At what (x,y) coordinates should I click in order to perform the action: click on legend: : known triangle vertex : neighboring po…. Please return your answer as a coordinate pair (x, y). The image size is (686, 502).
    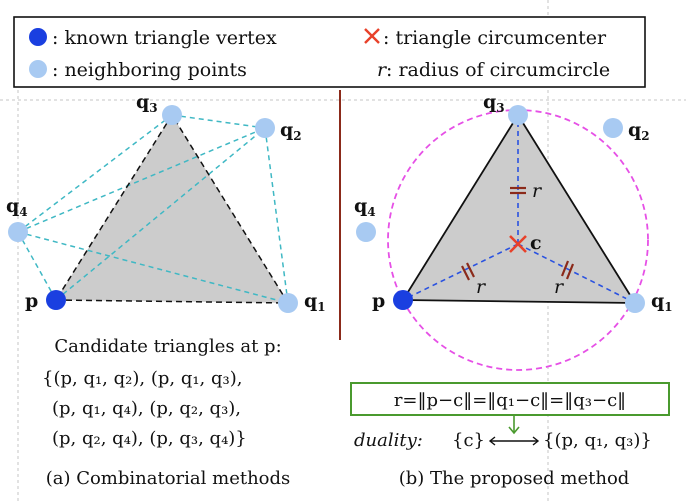
    Looking at the image, I should click on (329, 52).